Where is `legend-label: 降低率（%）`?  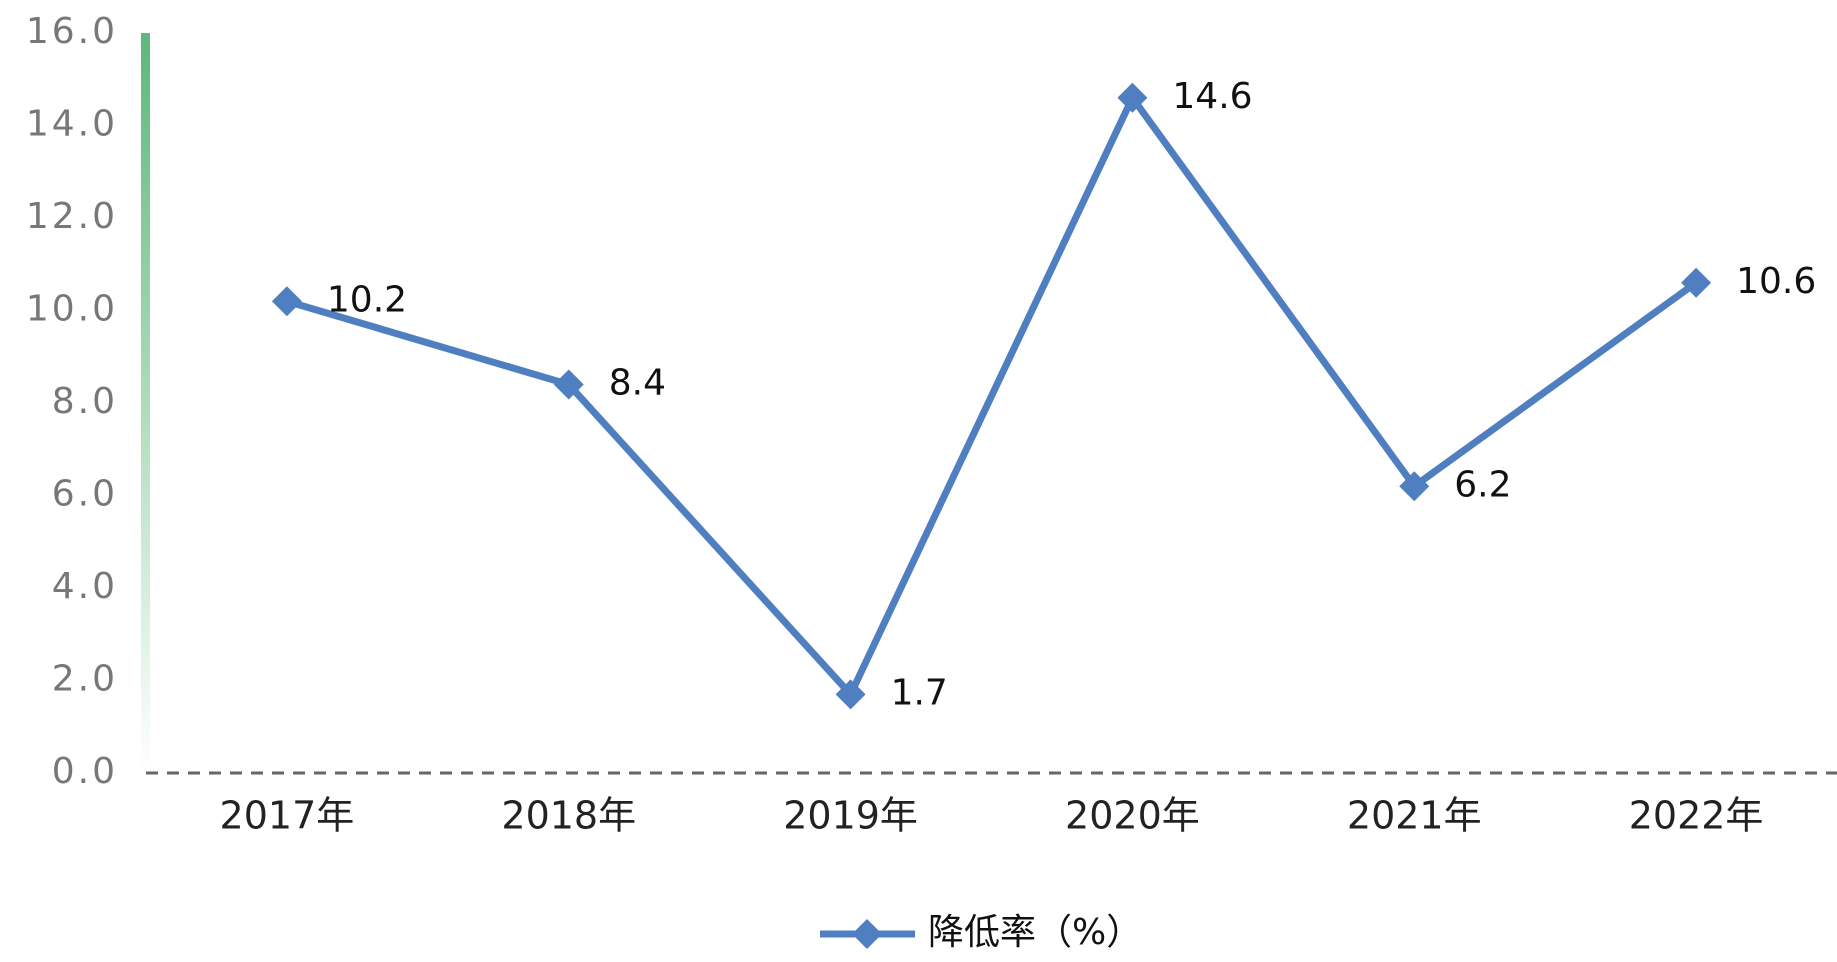
legend-label: 降低率（%） is located at coordinates (1035, 932).